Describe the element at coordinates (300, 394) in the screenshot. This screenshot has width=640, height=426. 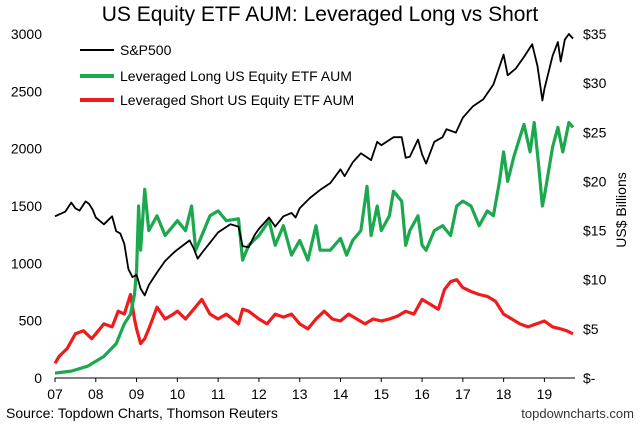
I see `x-tick-label: 13` at that location.